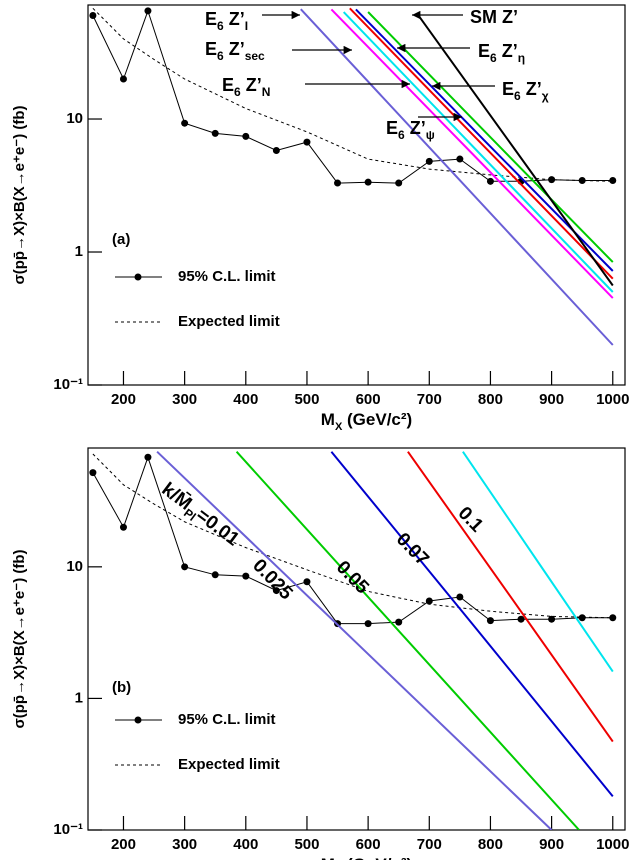 This screenshot has width=636, height=860. I want to click on text-part: 0.1, so click(471, 520).